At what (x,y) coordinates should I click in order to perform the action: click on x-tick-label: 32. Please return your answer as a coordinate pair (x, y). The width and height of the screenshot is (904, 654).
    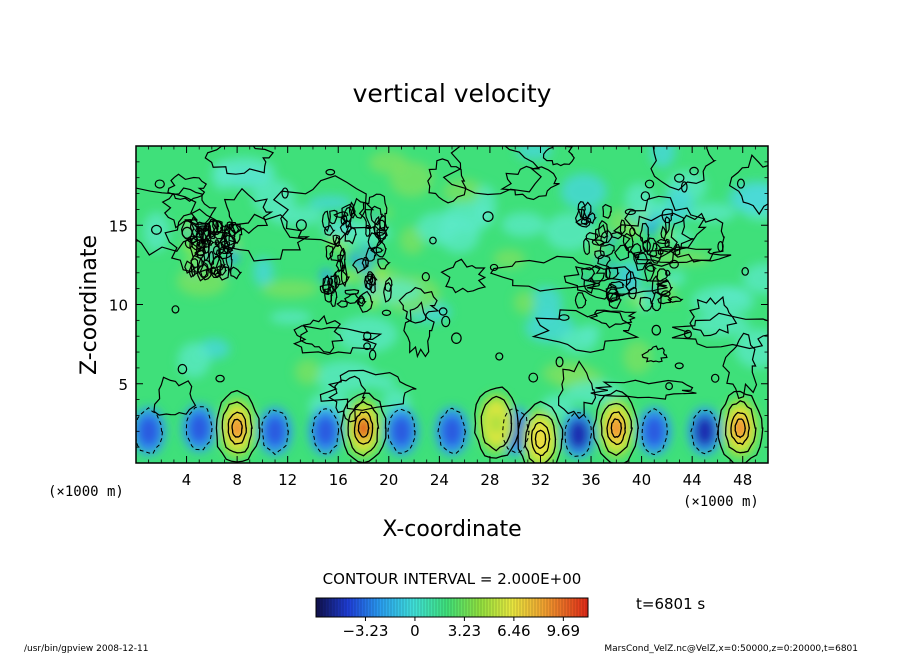
    Looking at the image, I should click on (540, 480).